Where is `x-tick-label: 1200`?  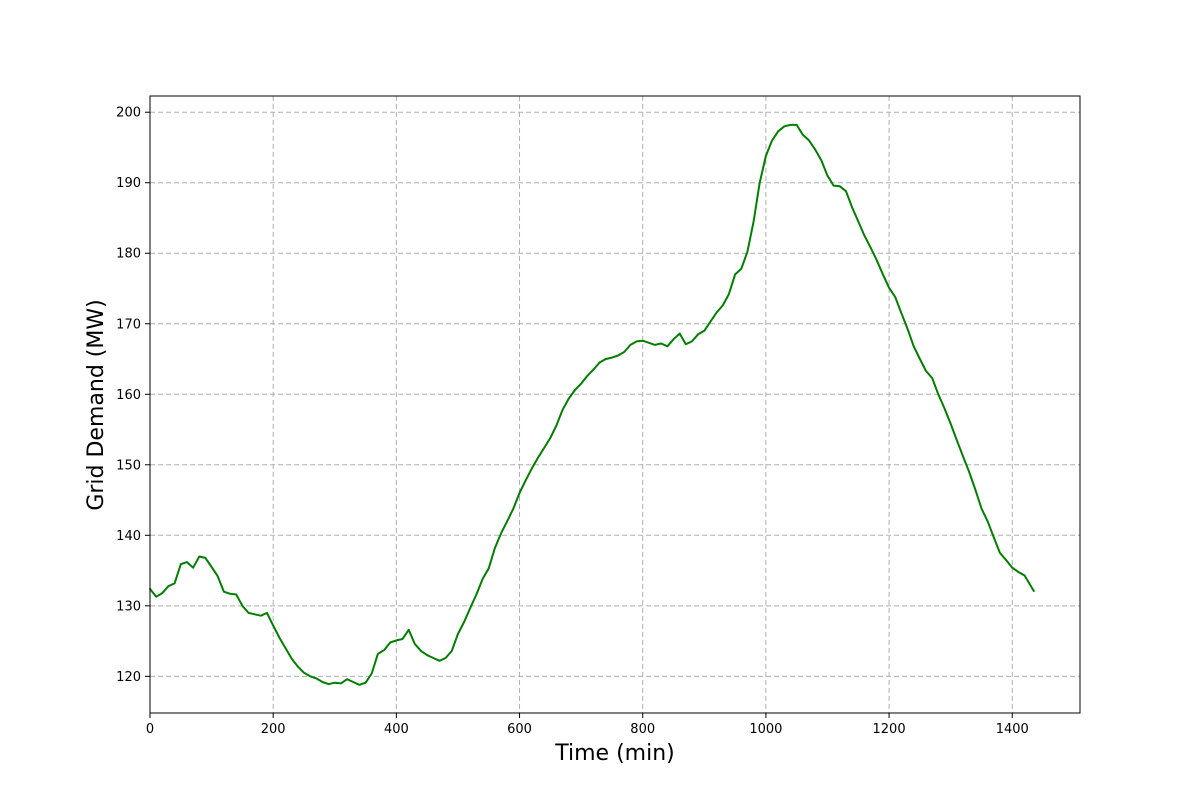
x-tick-label: 1200 is located at coordinates (889, 729).